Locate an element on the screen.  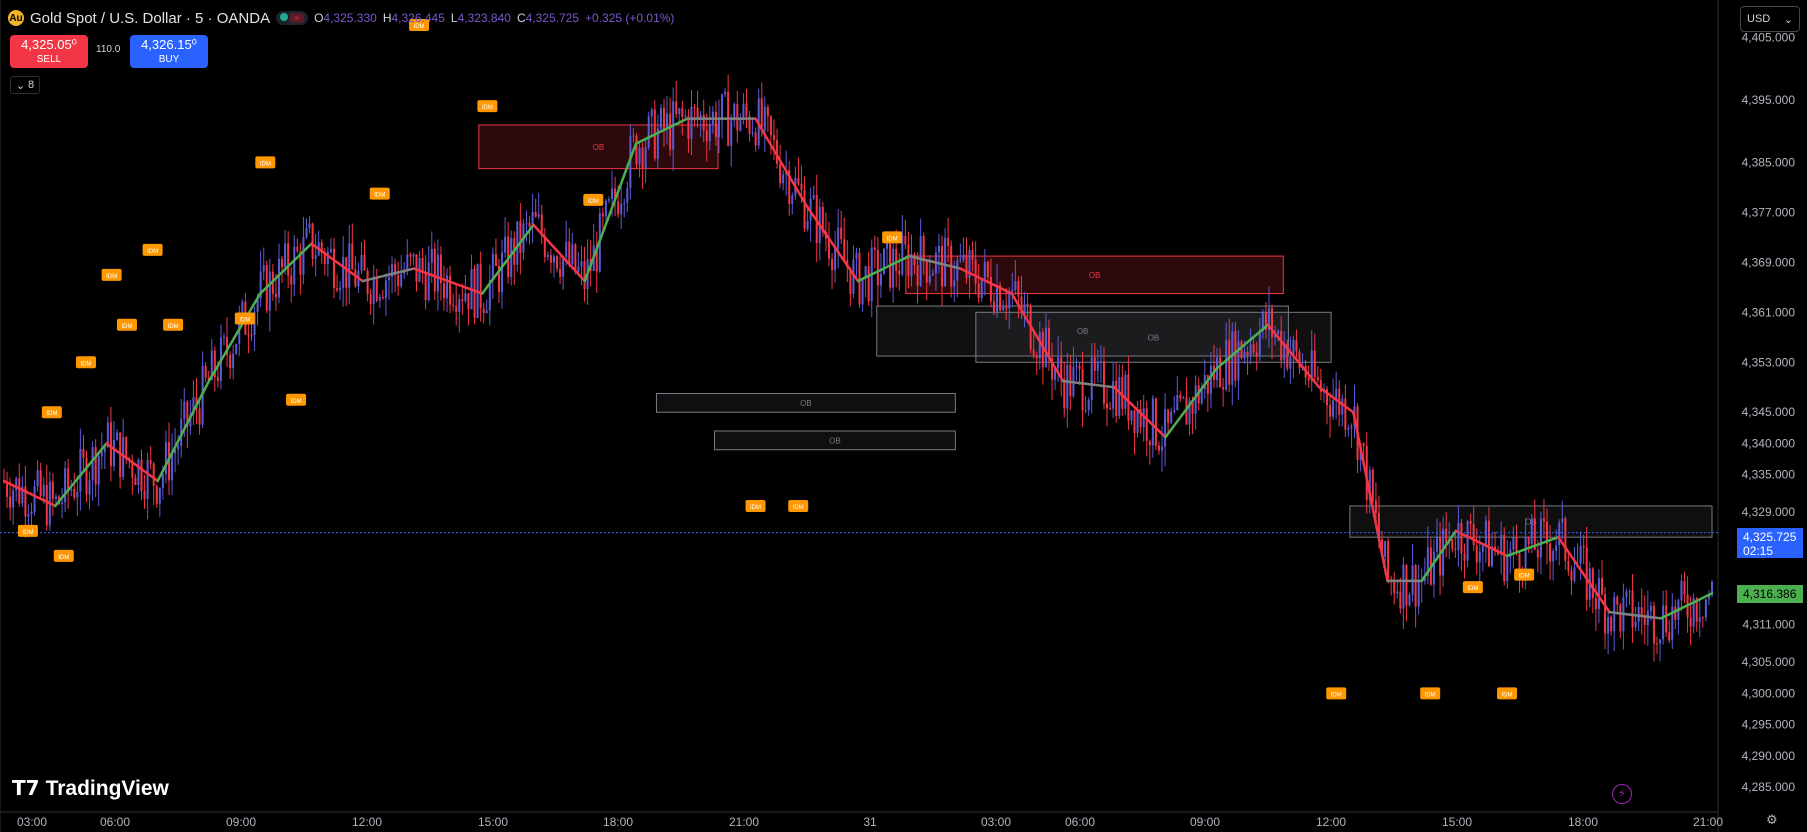
price-tick-label: 4,353.000 is located at coordinates (1769, 362).